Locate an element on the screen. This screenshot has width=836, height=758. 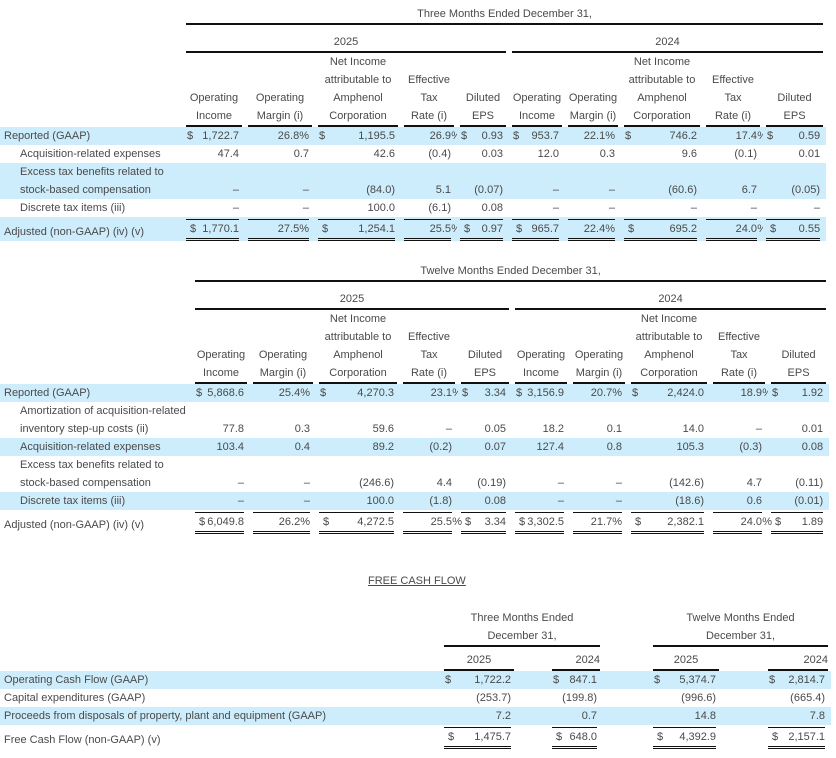
value-cell: 0.6 is located at coordinates (739, 501).